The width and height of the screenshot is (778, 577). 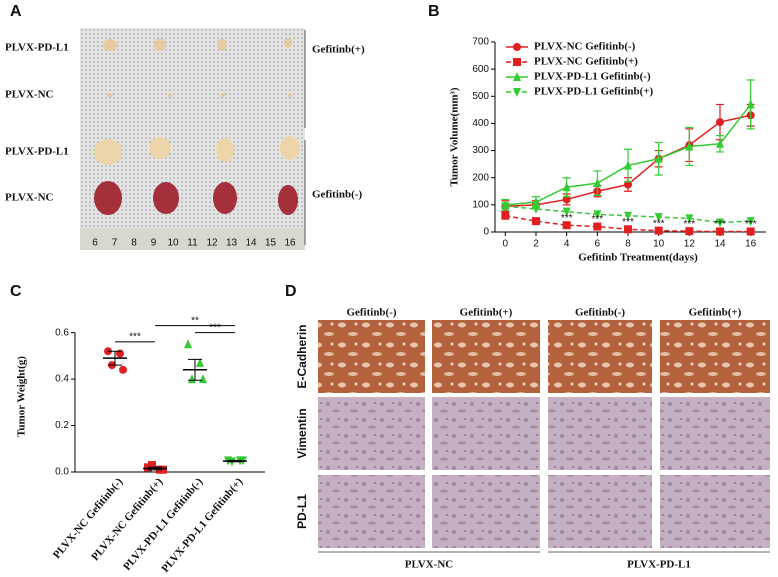 What do you see at coordinates (480, 96) in the screenshot?
I see `y-tick-label: 500` at bounding box center [480, 96].